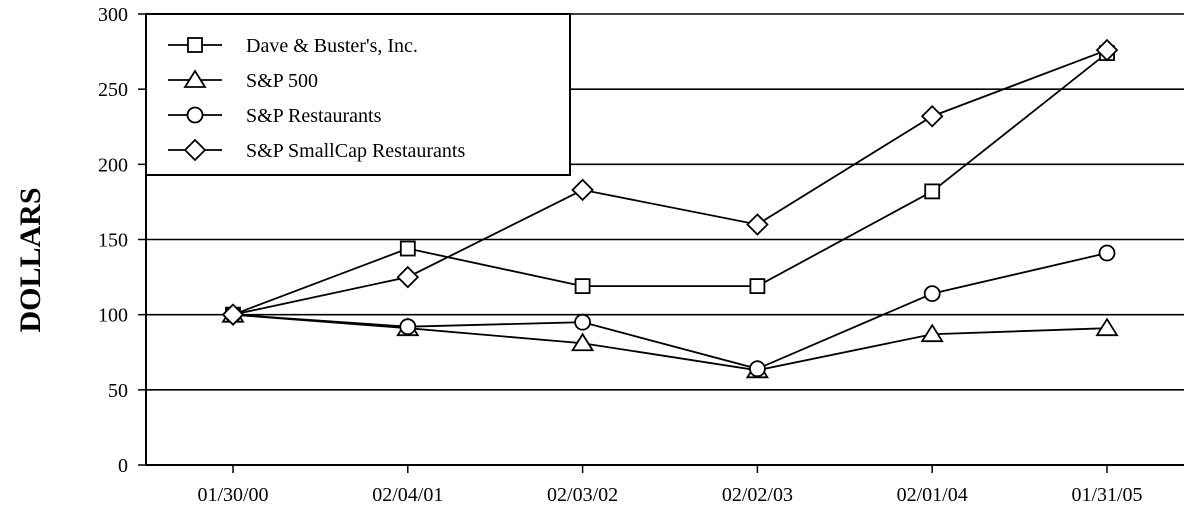 The image size is (1184, 506). What do you see at coordinates (282, 81) in the screenshot?
I see `legend-label: S&P 500` at bounding box center [282, 81].